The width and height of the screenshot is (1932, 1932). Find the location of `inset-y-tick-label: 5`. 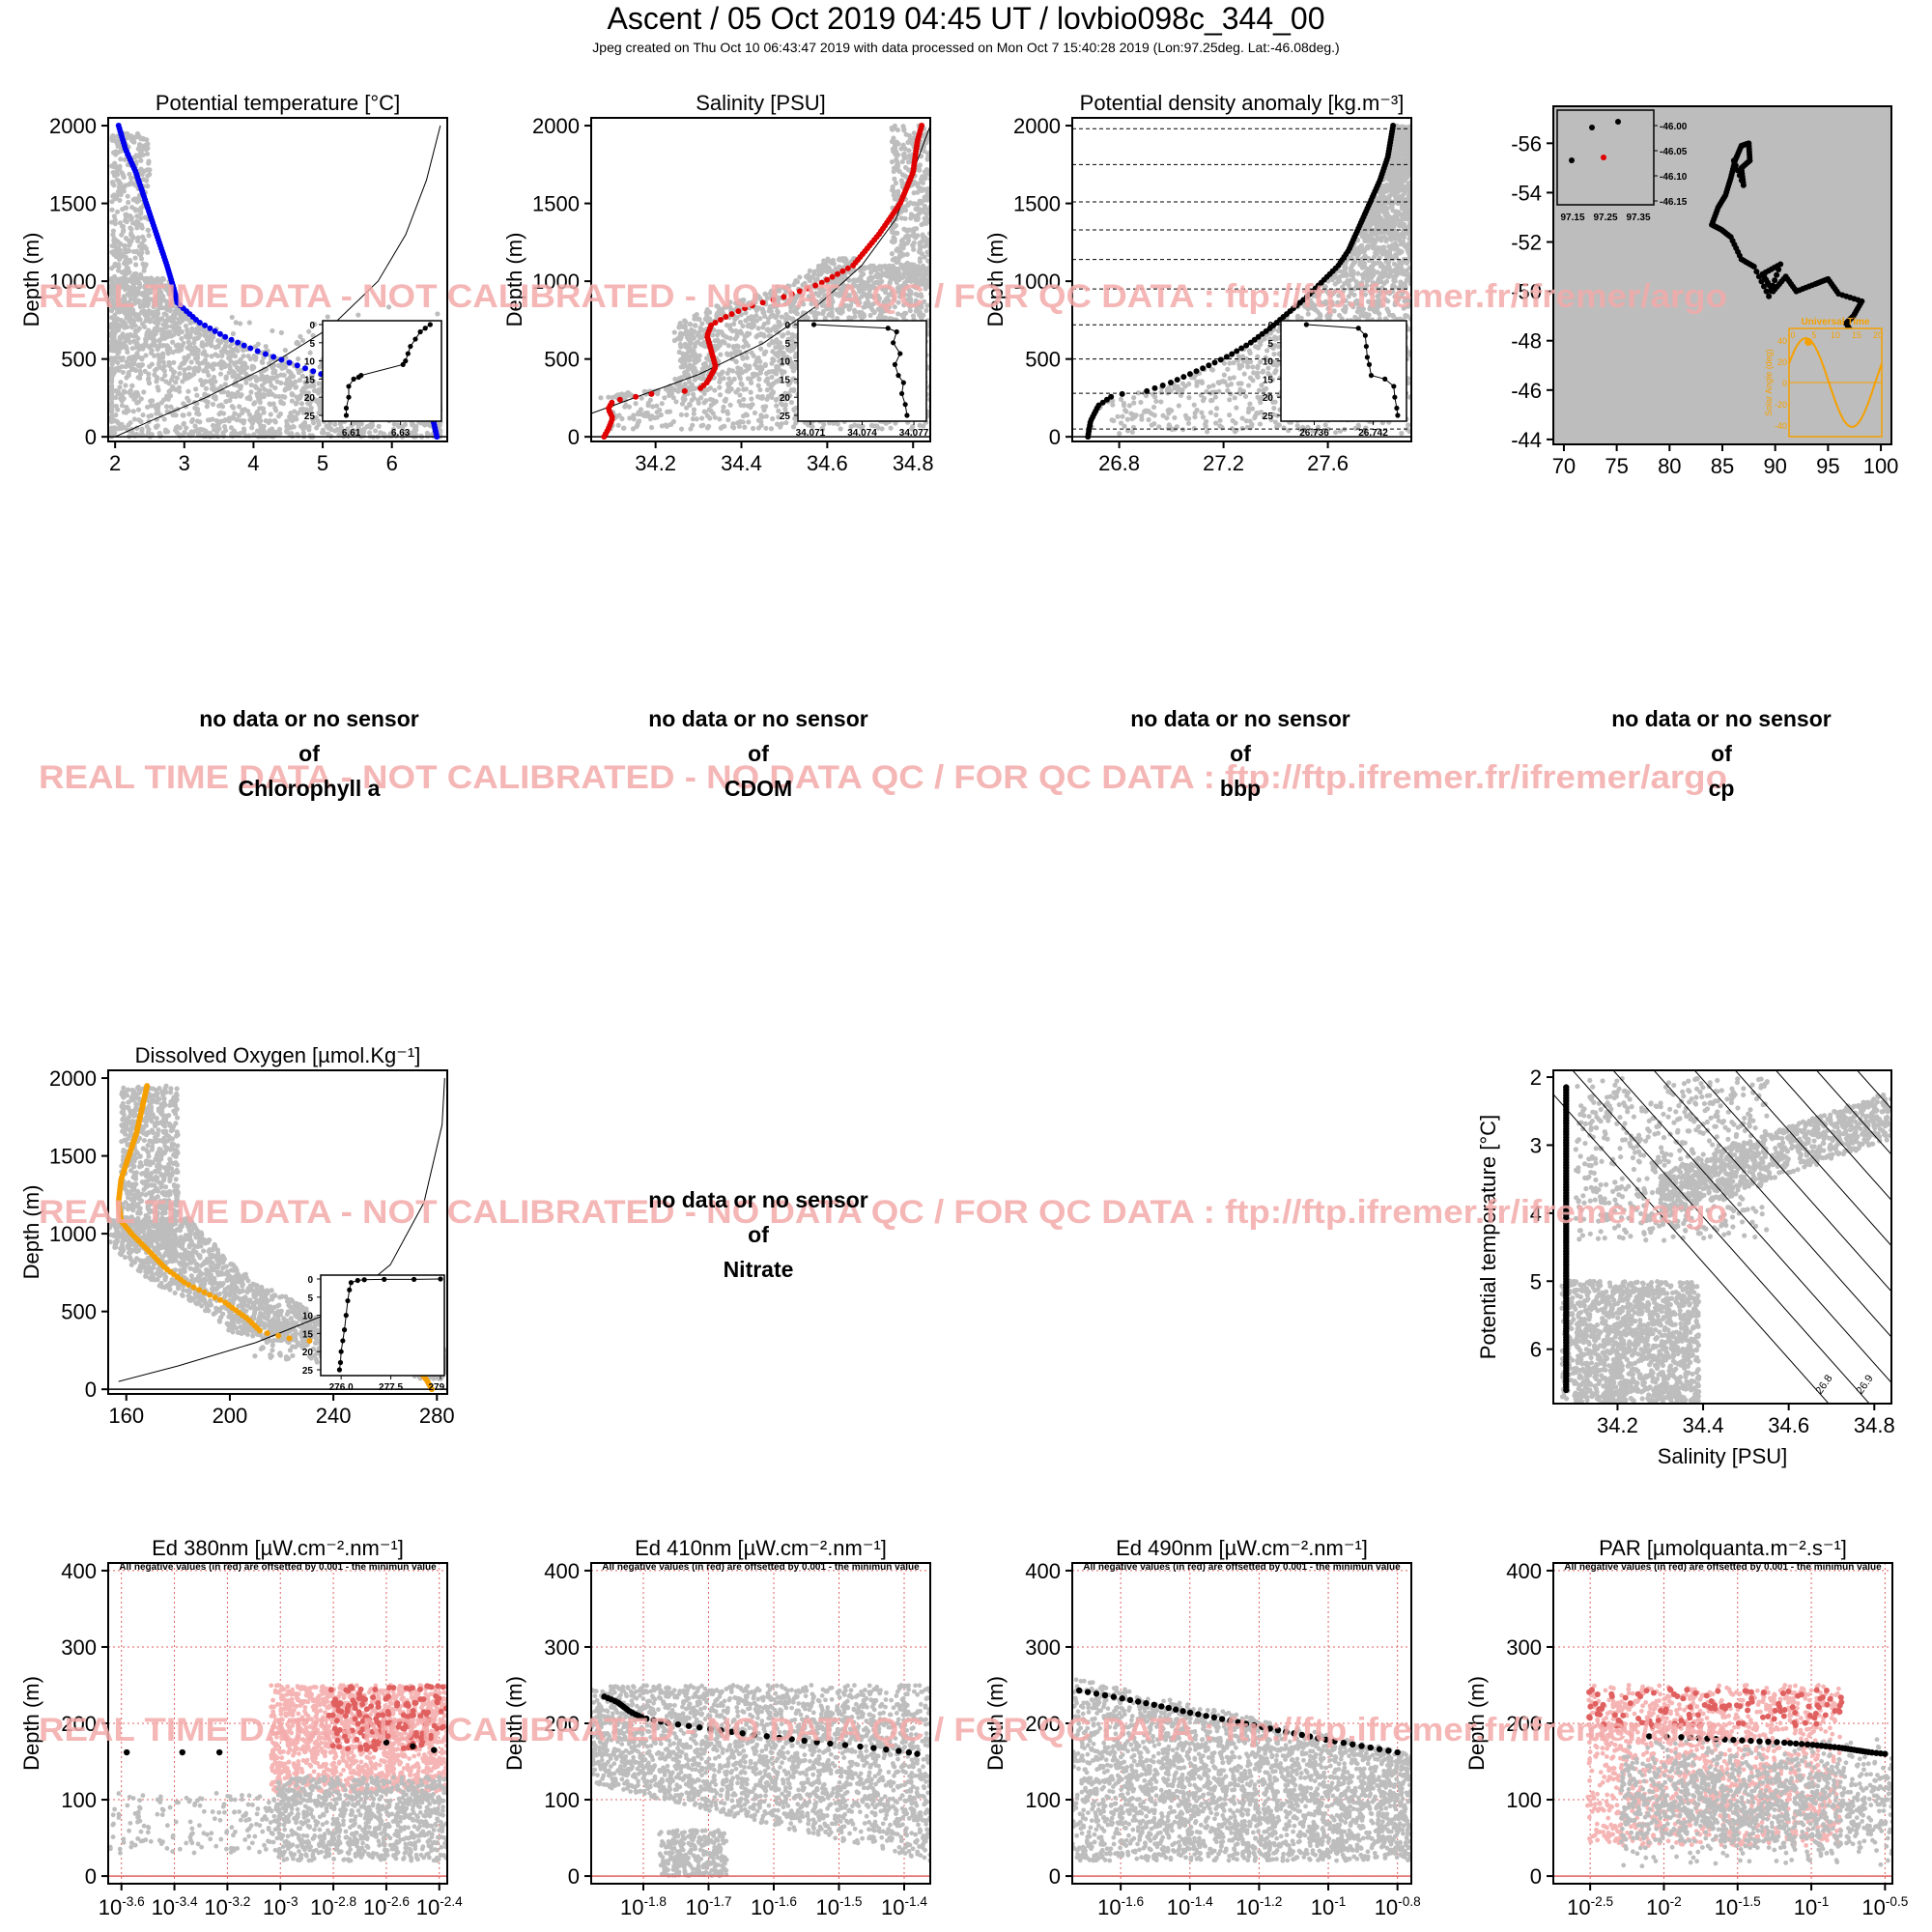

inset-y-tick-label: 5 is located at coordinates (312, 344).